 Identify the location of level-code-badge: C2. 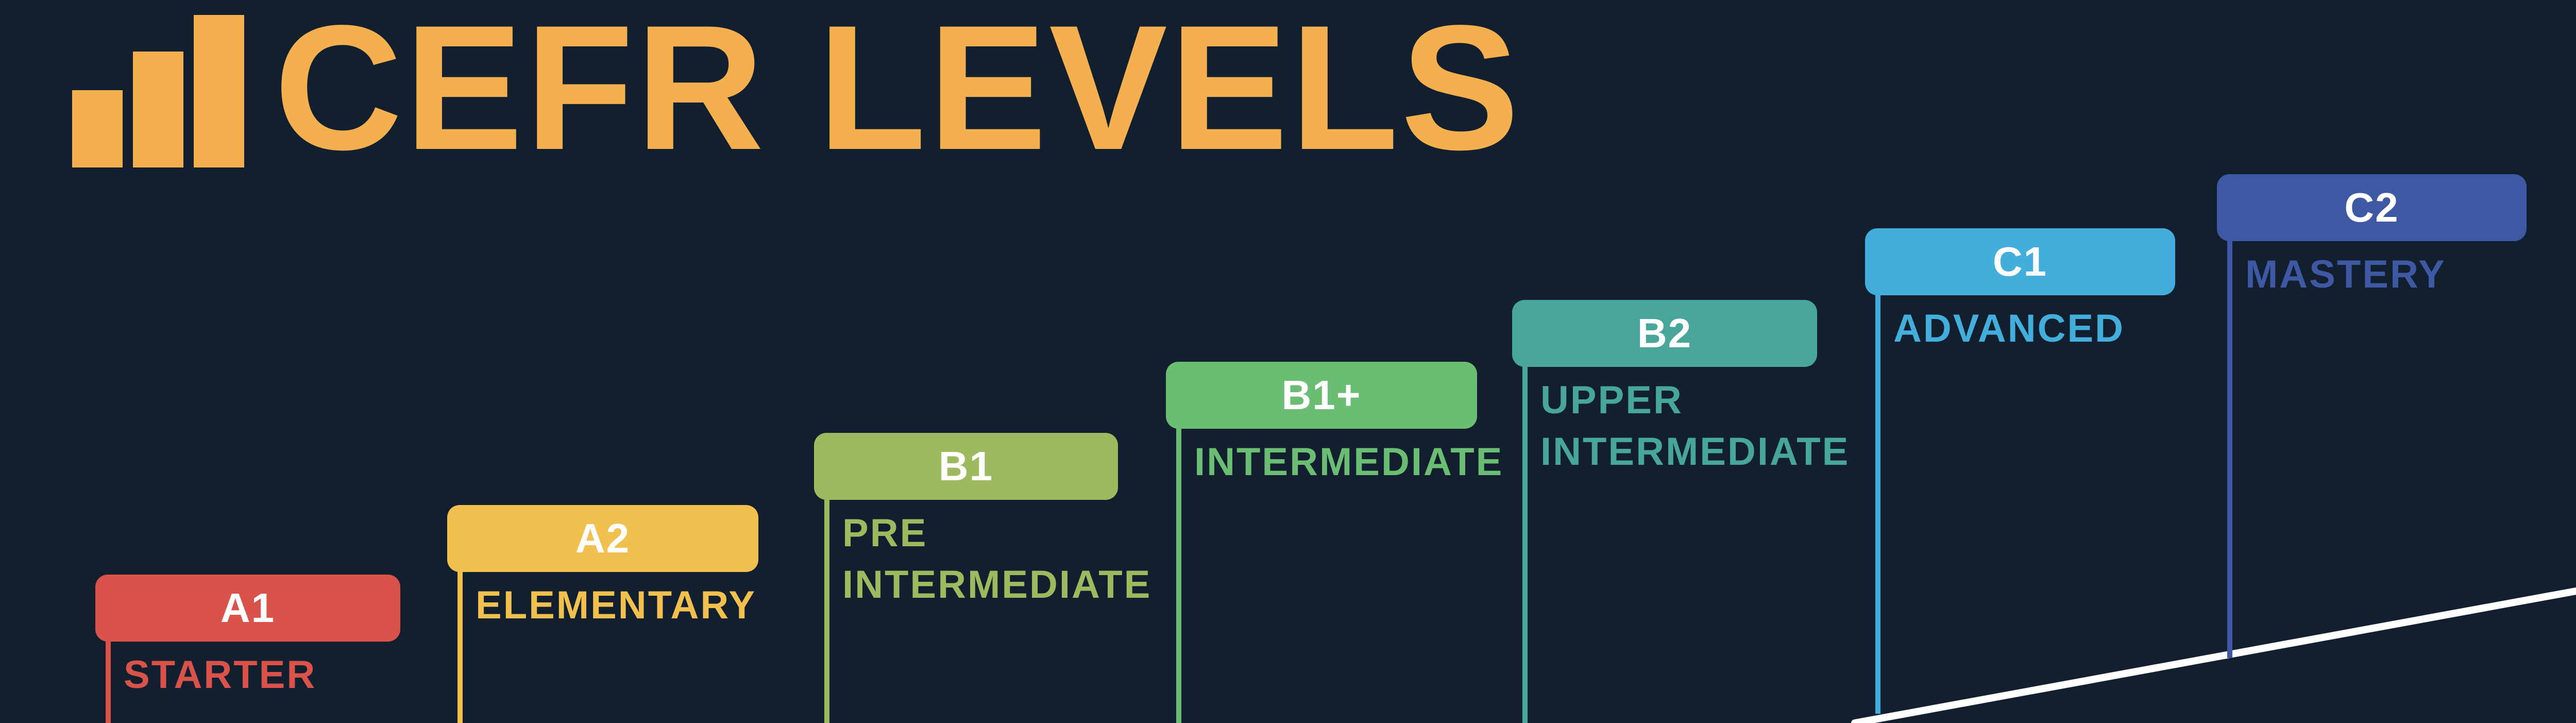
(2372, 207).